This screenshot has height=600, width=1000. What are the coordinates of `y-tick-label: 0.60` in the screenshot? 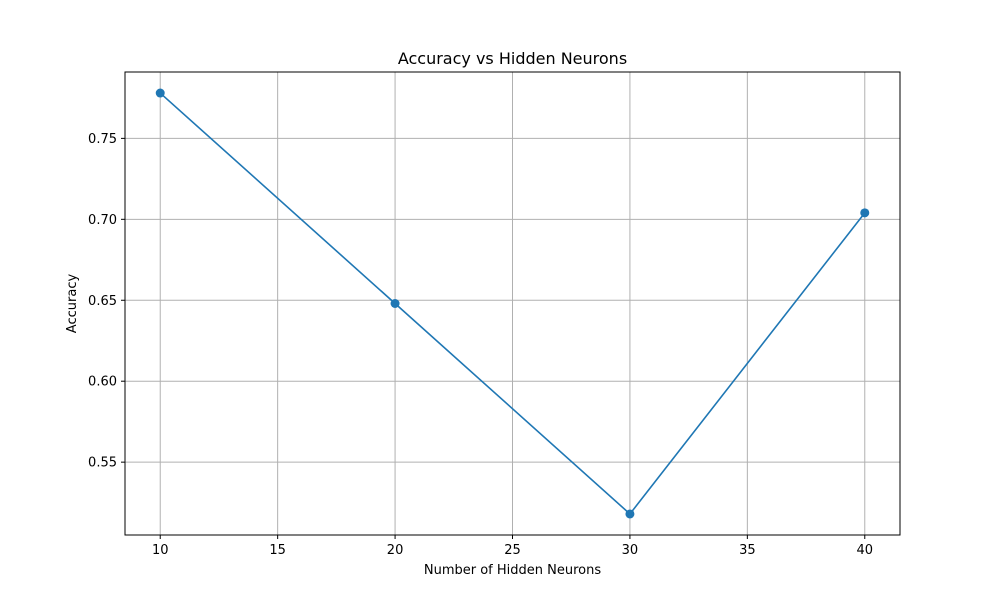 It's located at (102, 382).